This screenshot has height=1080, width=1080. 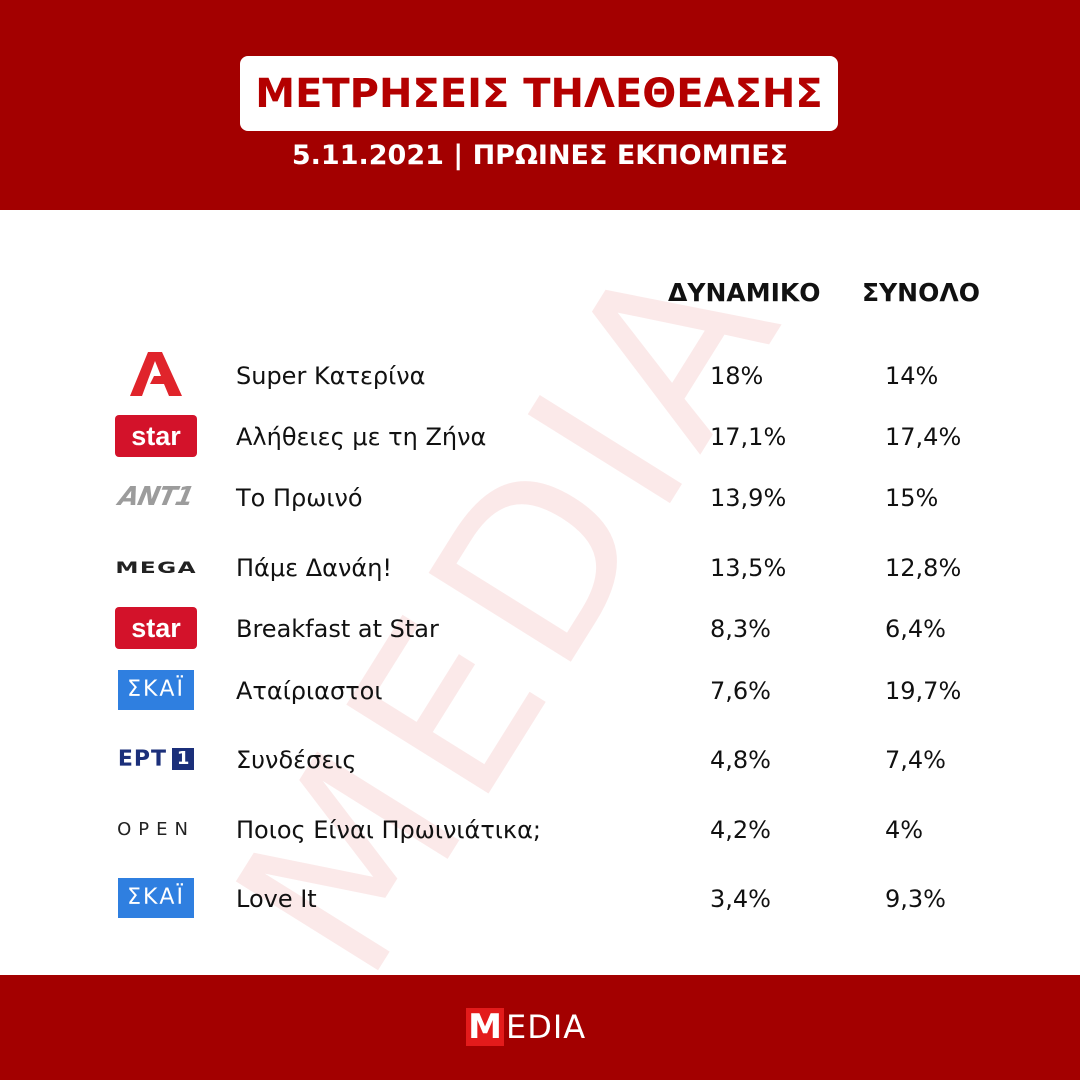 What do you see at coordinates (923, 691) in the screenshot?
I see `synolo-value: 19,7%` at bounding box center [923, 691].